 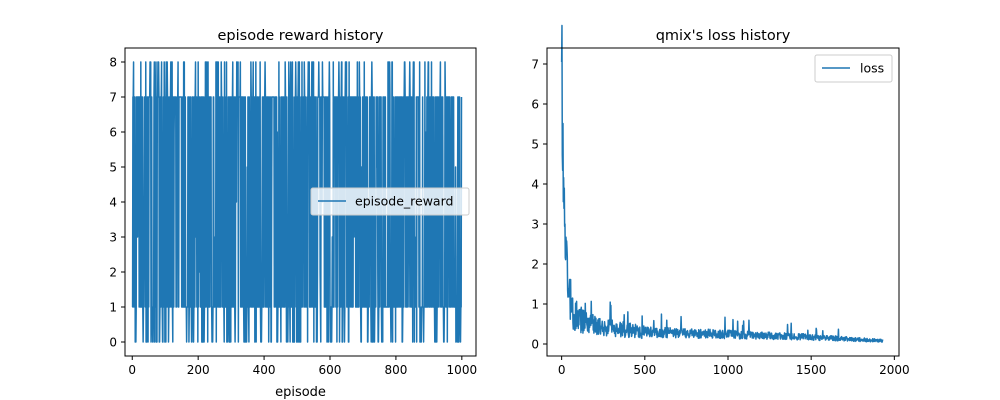 I want to click on right-x-tick-label: 1000, so click(x=728, y=370).